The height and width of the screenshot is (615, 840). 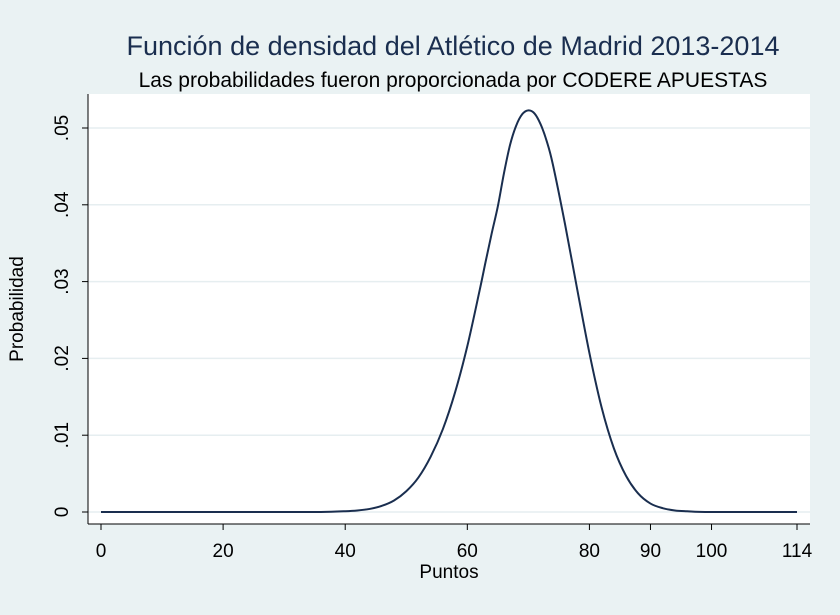 I want to click on y-tick-label: .01, so click(x=62, y=435).